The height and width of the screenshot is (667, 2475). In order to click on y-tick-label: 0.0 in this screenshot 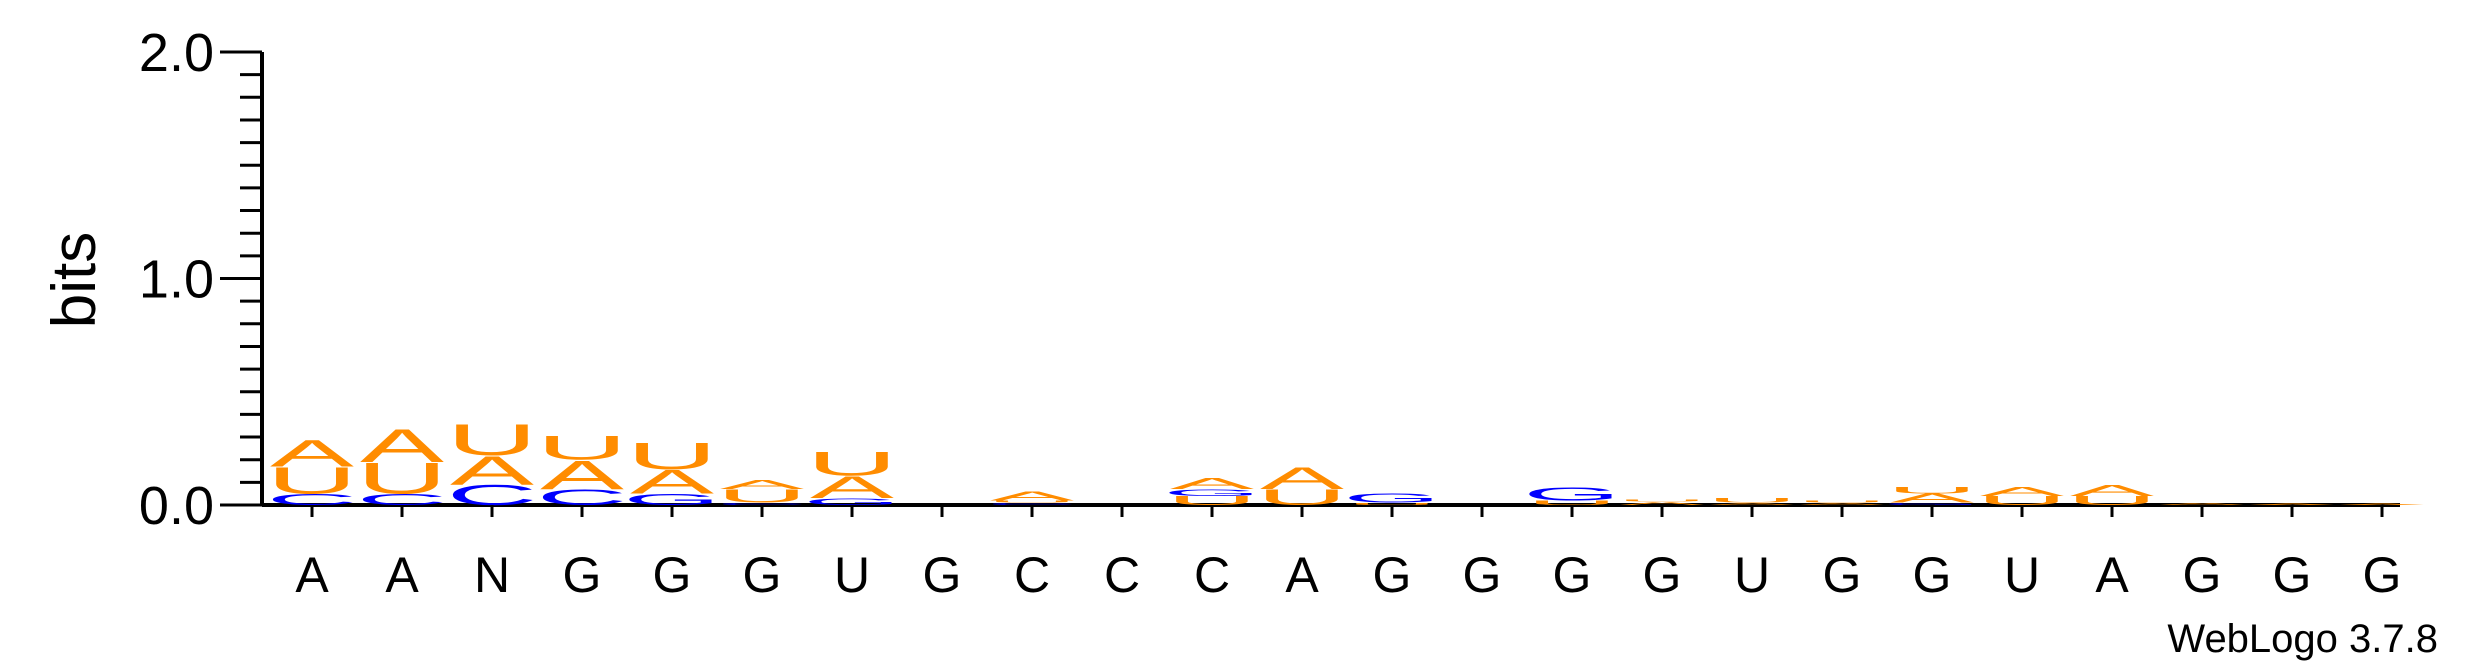, I will do `click(176, 506)`.